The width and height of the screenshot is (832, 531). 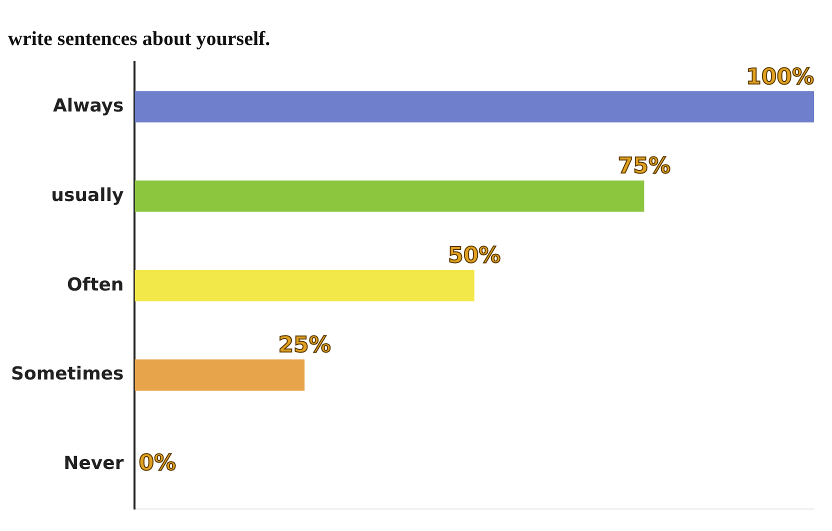 I want to click on y-tick-label: Never, so click(x=94, y=463).